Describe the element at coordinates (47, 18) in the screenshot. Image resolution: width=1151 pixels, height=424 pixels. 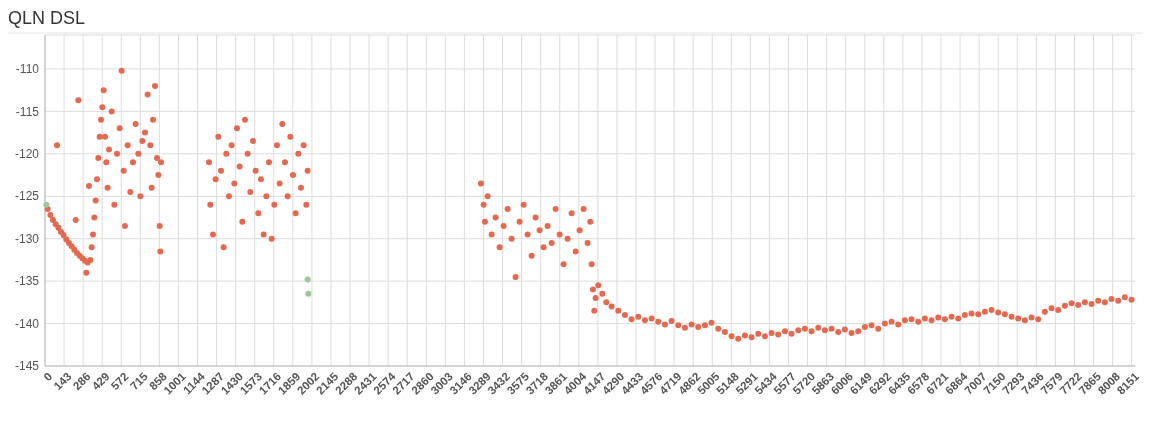
I see `chart-title: QLN DSL` at that location.